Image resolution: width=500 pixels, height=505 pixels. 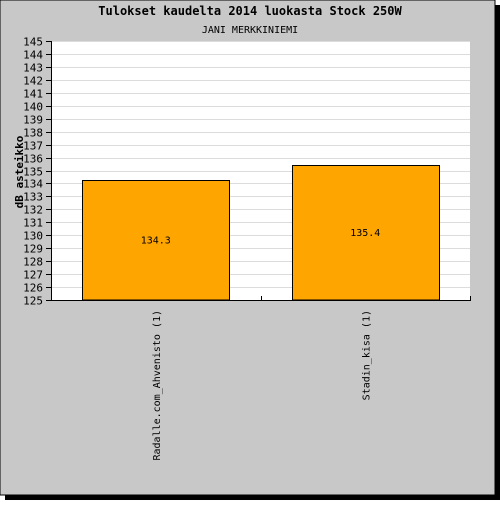 I want to click on y-tick-label: 135, so click(x=33, y=172).